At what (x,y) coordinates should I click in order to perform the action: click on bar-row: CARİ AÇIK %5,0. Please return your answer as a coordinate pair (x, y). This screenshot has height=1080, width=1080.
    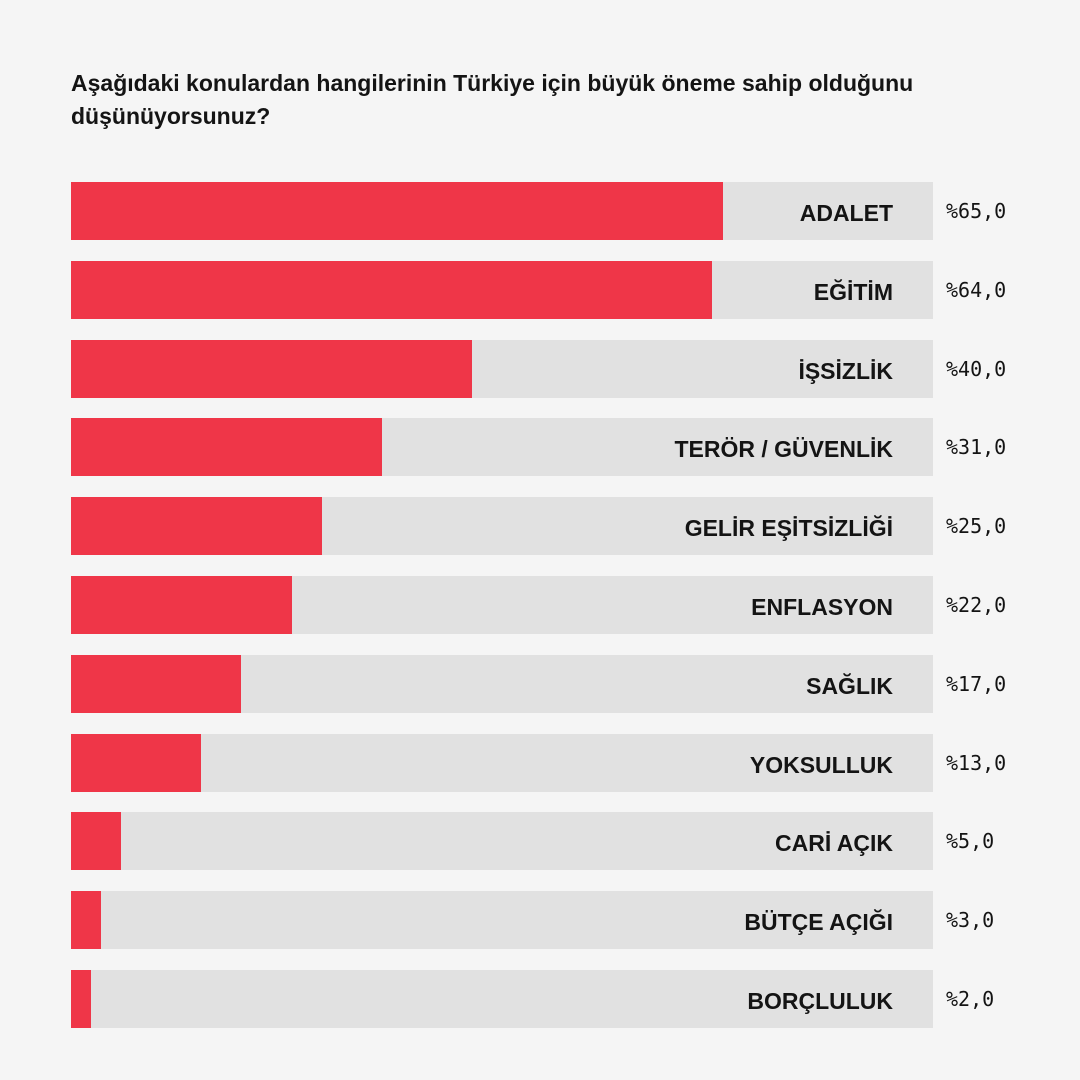
    Looking at the image, I should click on (571, 841).